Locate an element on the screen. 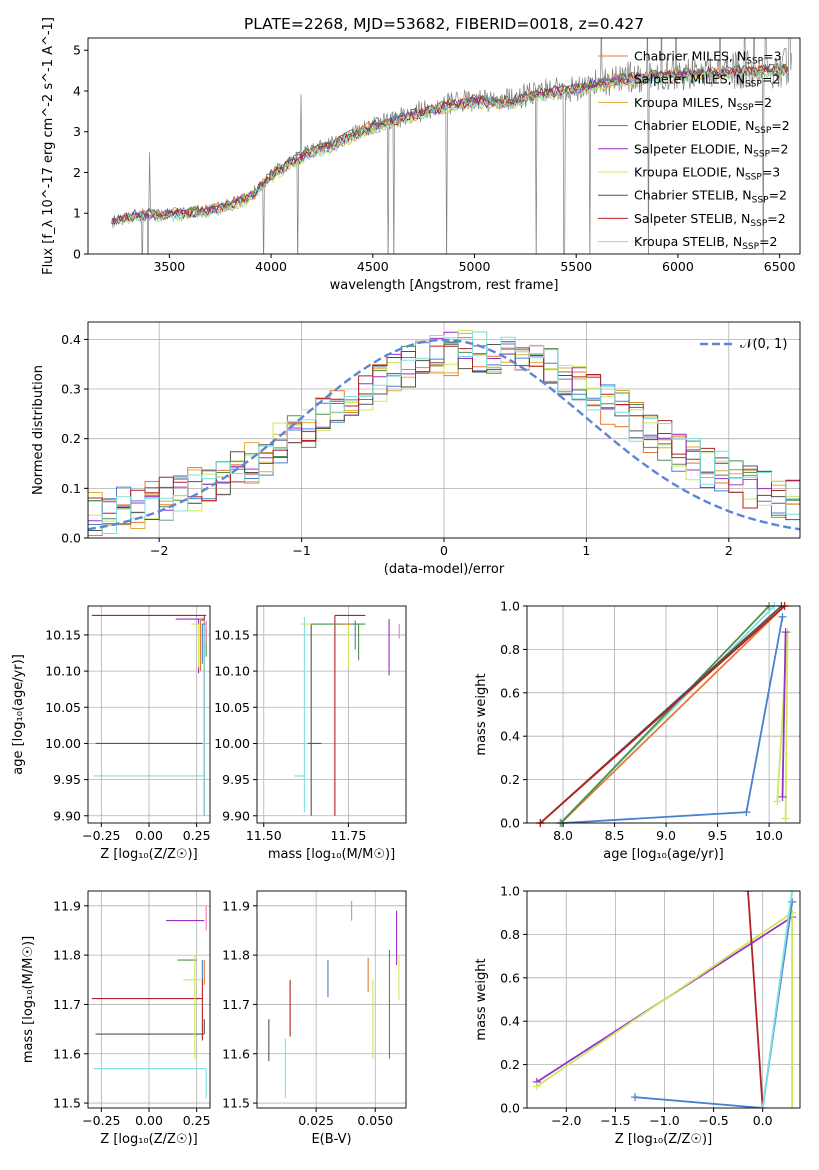  y-tick-label: 0.0 is located at coordinates (510, 1108).